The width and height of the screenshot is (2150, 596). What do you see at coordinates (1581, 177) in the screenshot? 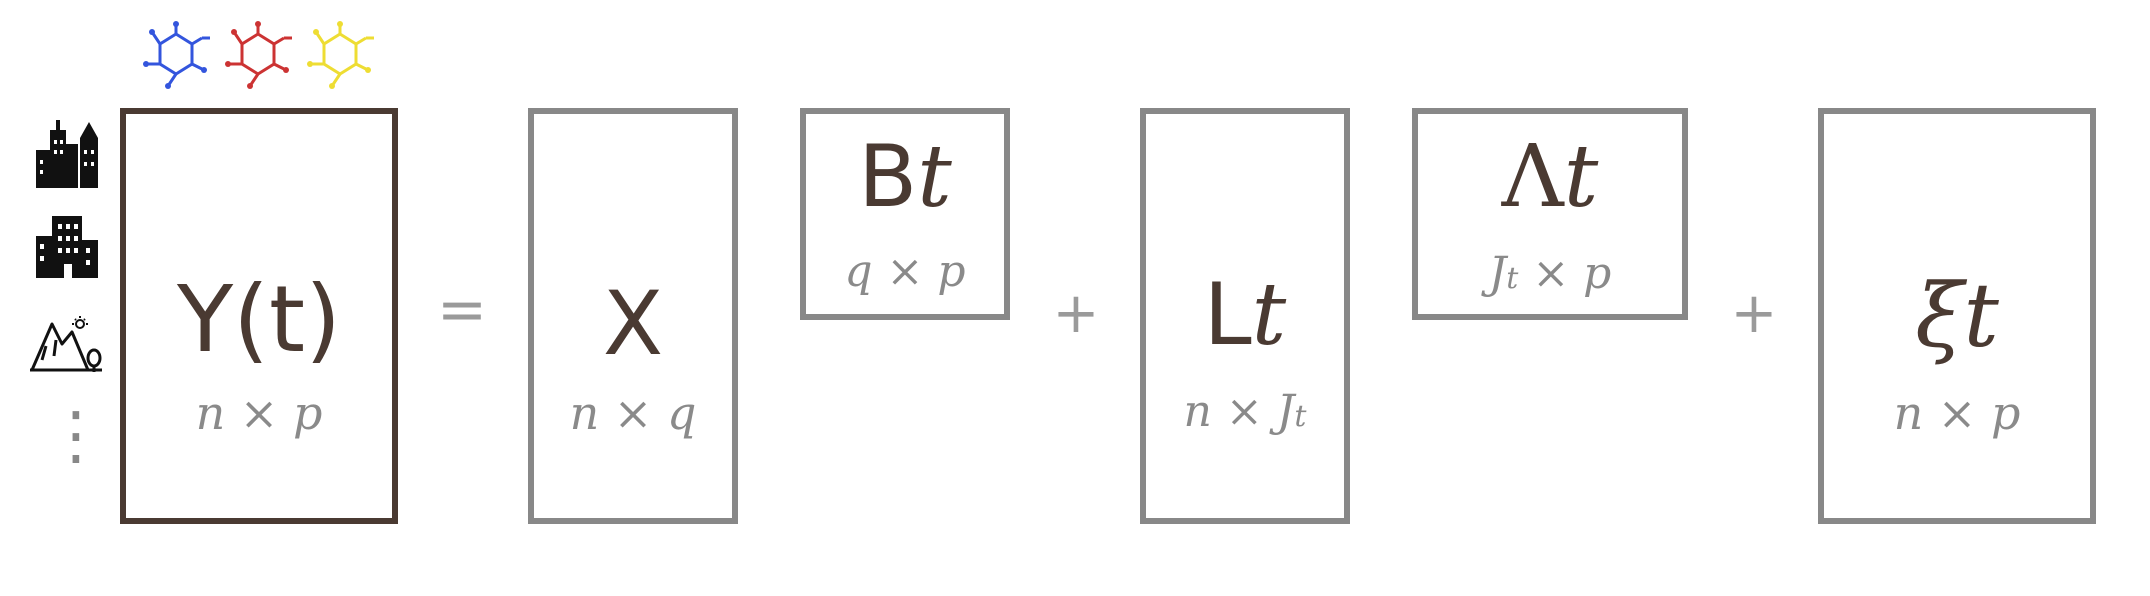
I see `matrix-lambda-subscript: t` at bounding box center [1581, 177].